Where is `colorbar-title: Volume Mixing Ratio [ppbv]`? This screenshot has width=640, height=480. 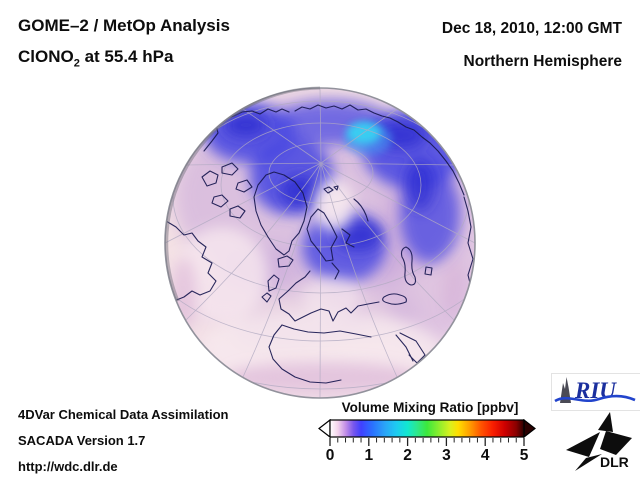 colorbar-title: Volume Mixing Ratio [ppbv] is located at coordinates (430, 407).